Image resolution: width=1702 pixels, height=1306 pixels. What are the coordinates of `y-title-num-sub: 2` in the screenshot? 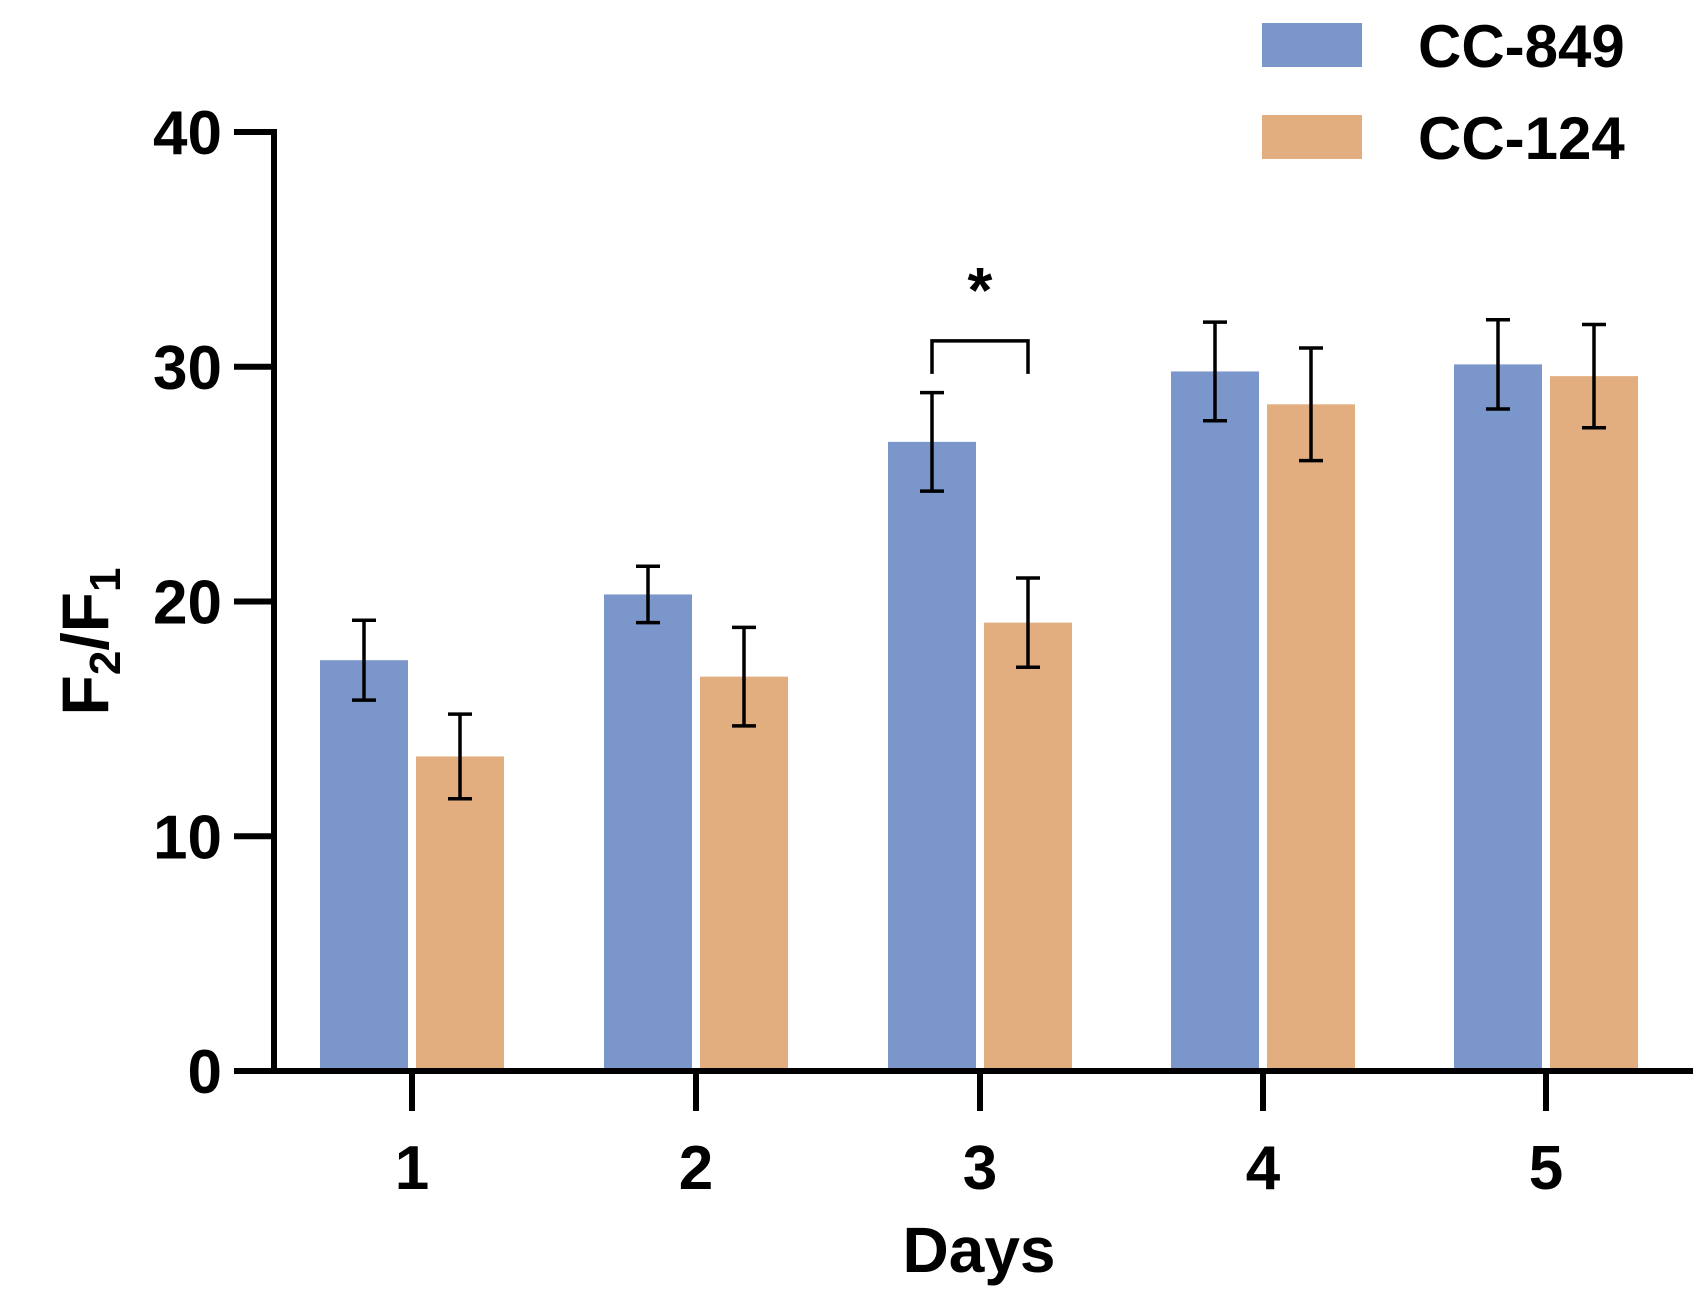 It's located at (105, 663).